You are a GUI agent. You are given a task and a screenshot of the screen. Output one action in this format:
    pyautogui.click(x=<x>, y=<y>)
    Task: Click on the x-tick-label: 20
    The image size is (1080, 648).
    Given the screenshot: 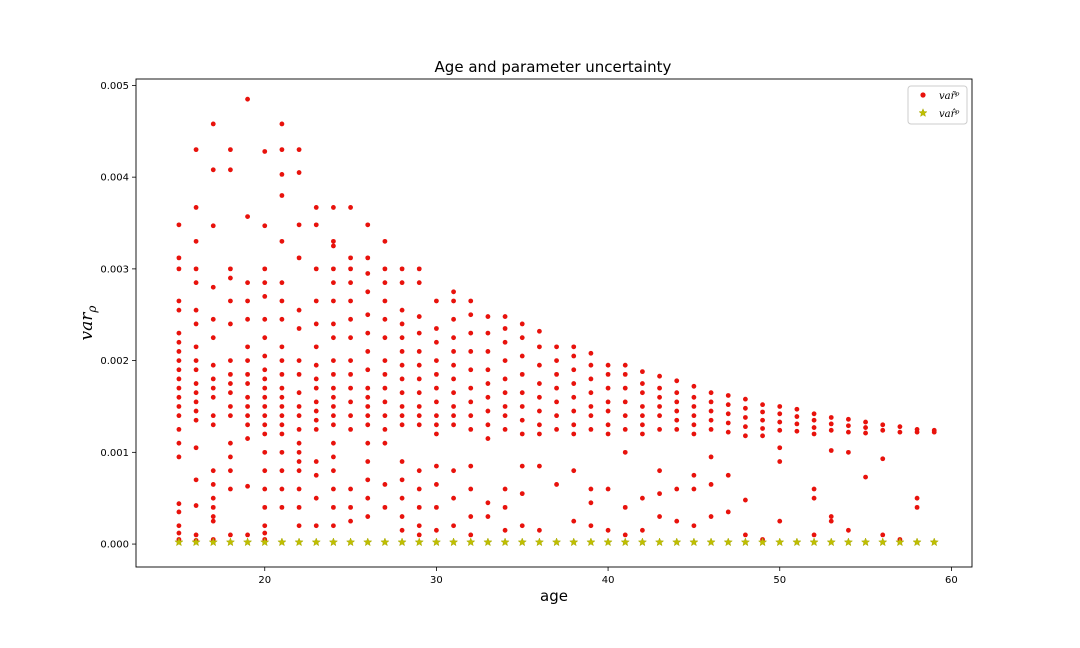 What is the action you would take?
    pyautogui.click(x=264, y=580)
    